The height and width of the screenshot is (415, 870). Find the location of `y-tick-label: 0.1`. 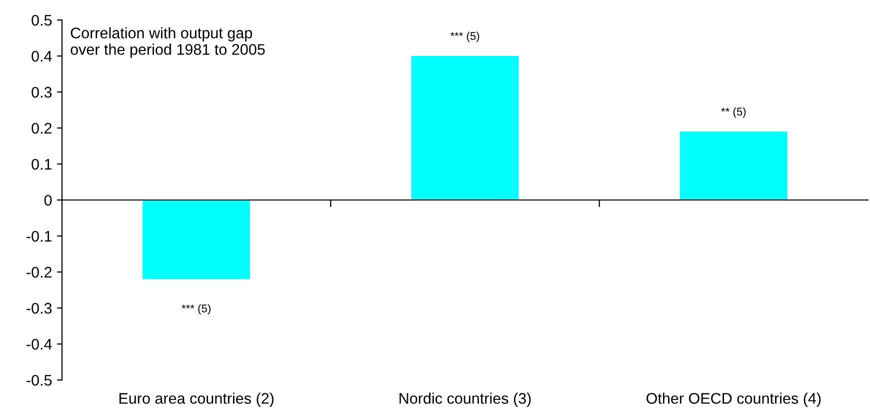

y-tick-label: 0.1 is located at coordinates (42, 164).